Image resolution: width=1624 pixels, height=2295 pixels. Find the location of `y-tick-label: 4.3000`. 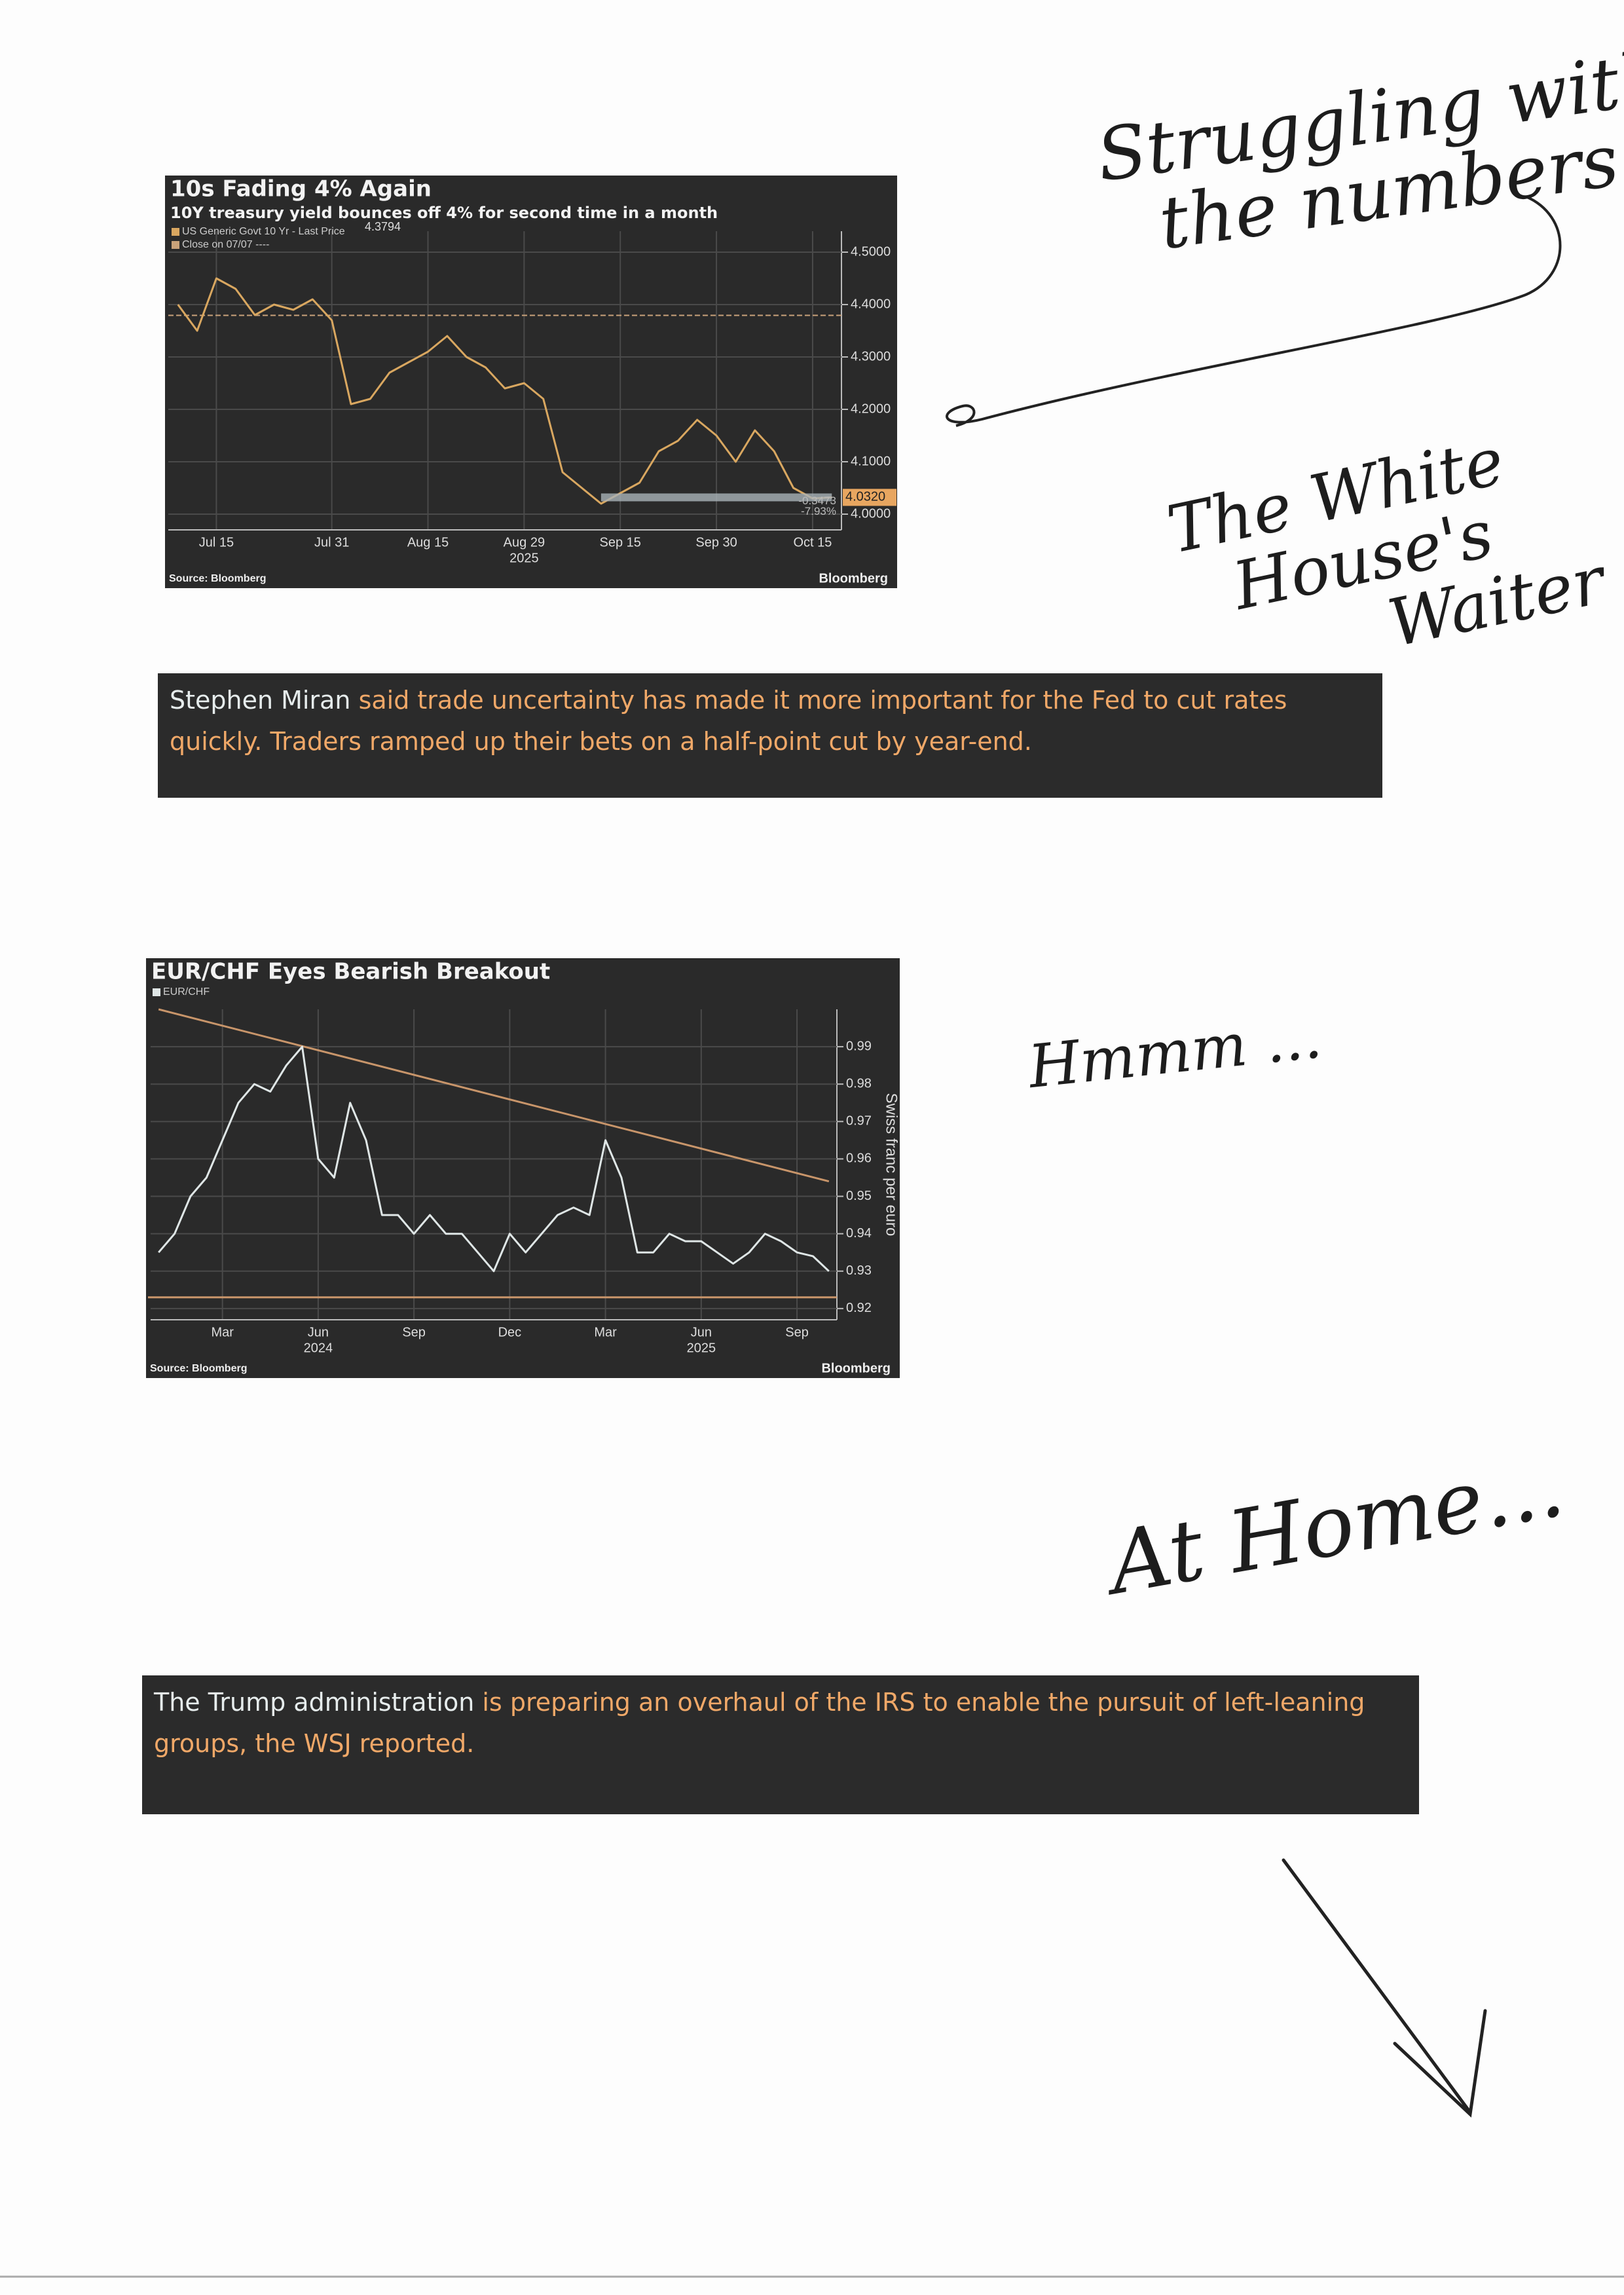

y-tick-label: 4.3000 is located at coordinates (871, 356).